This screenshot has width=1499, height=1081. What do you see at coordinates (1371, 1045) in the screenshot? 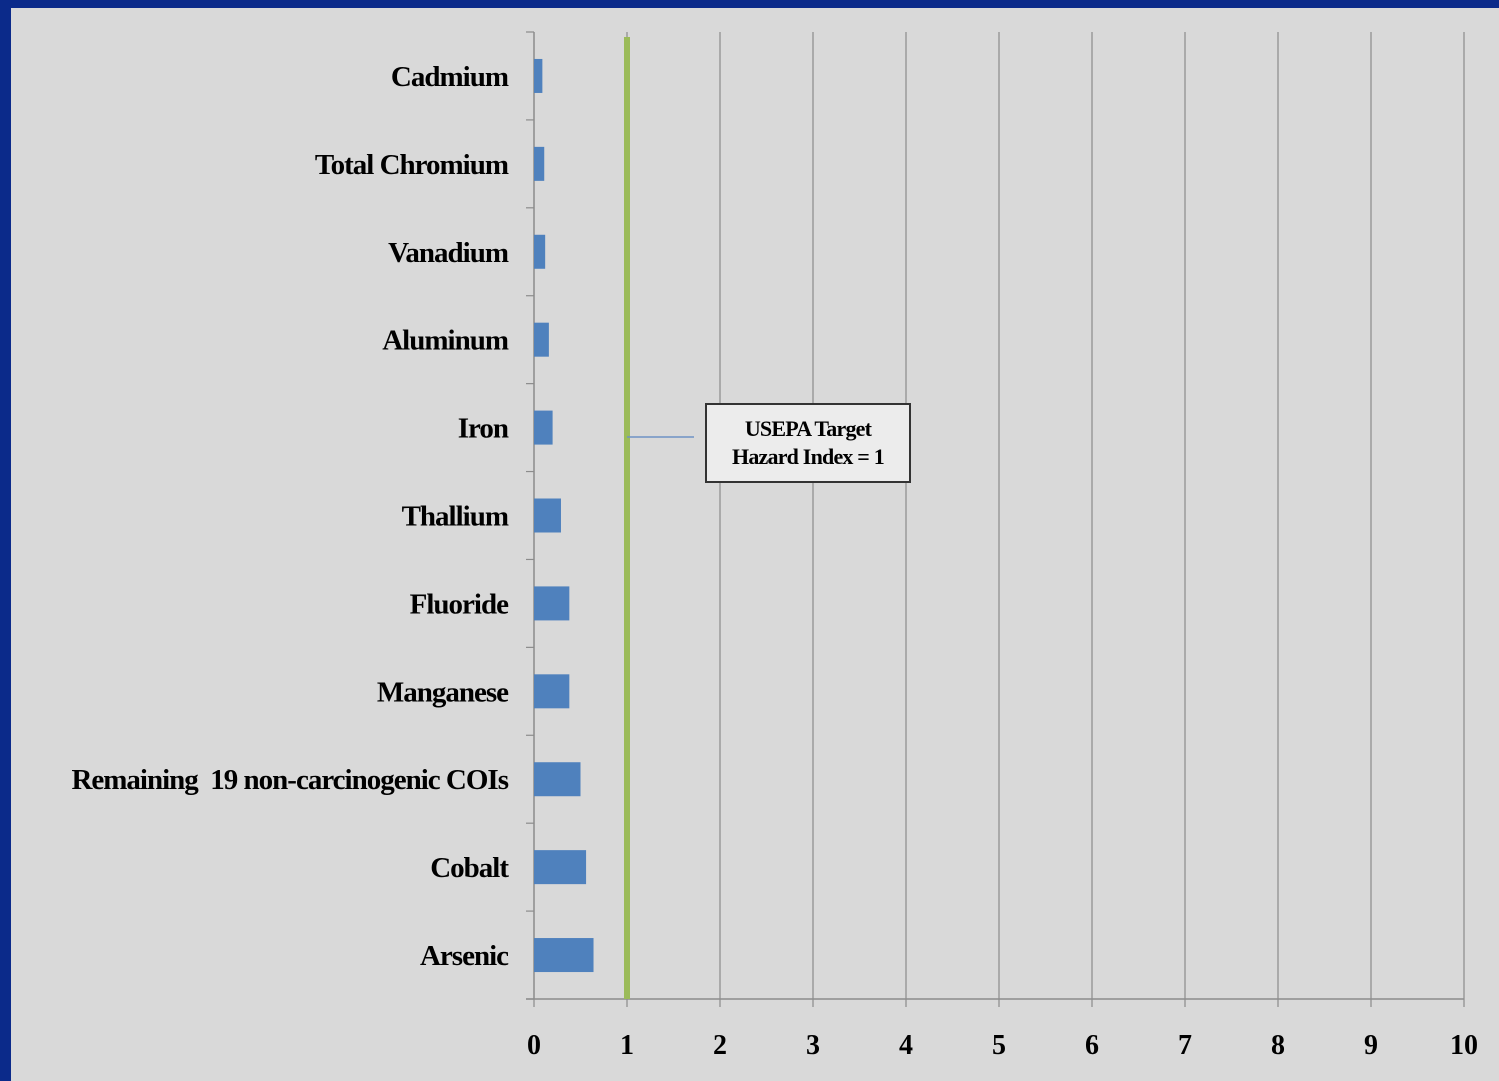
I see `x-tick-label: 9` at bounding box center [1371, 1045].